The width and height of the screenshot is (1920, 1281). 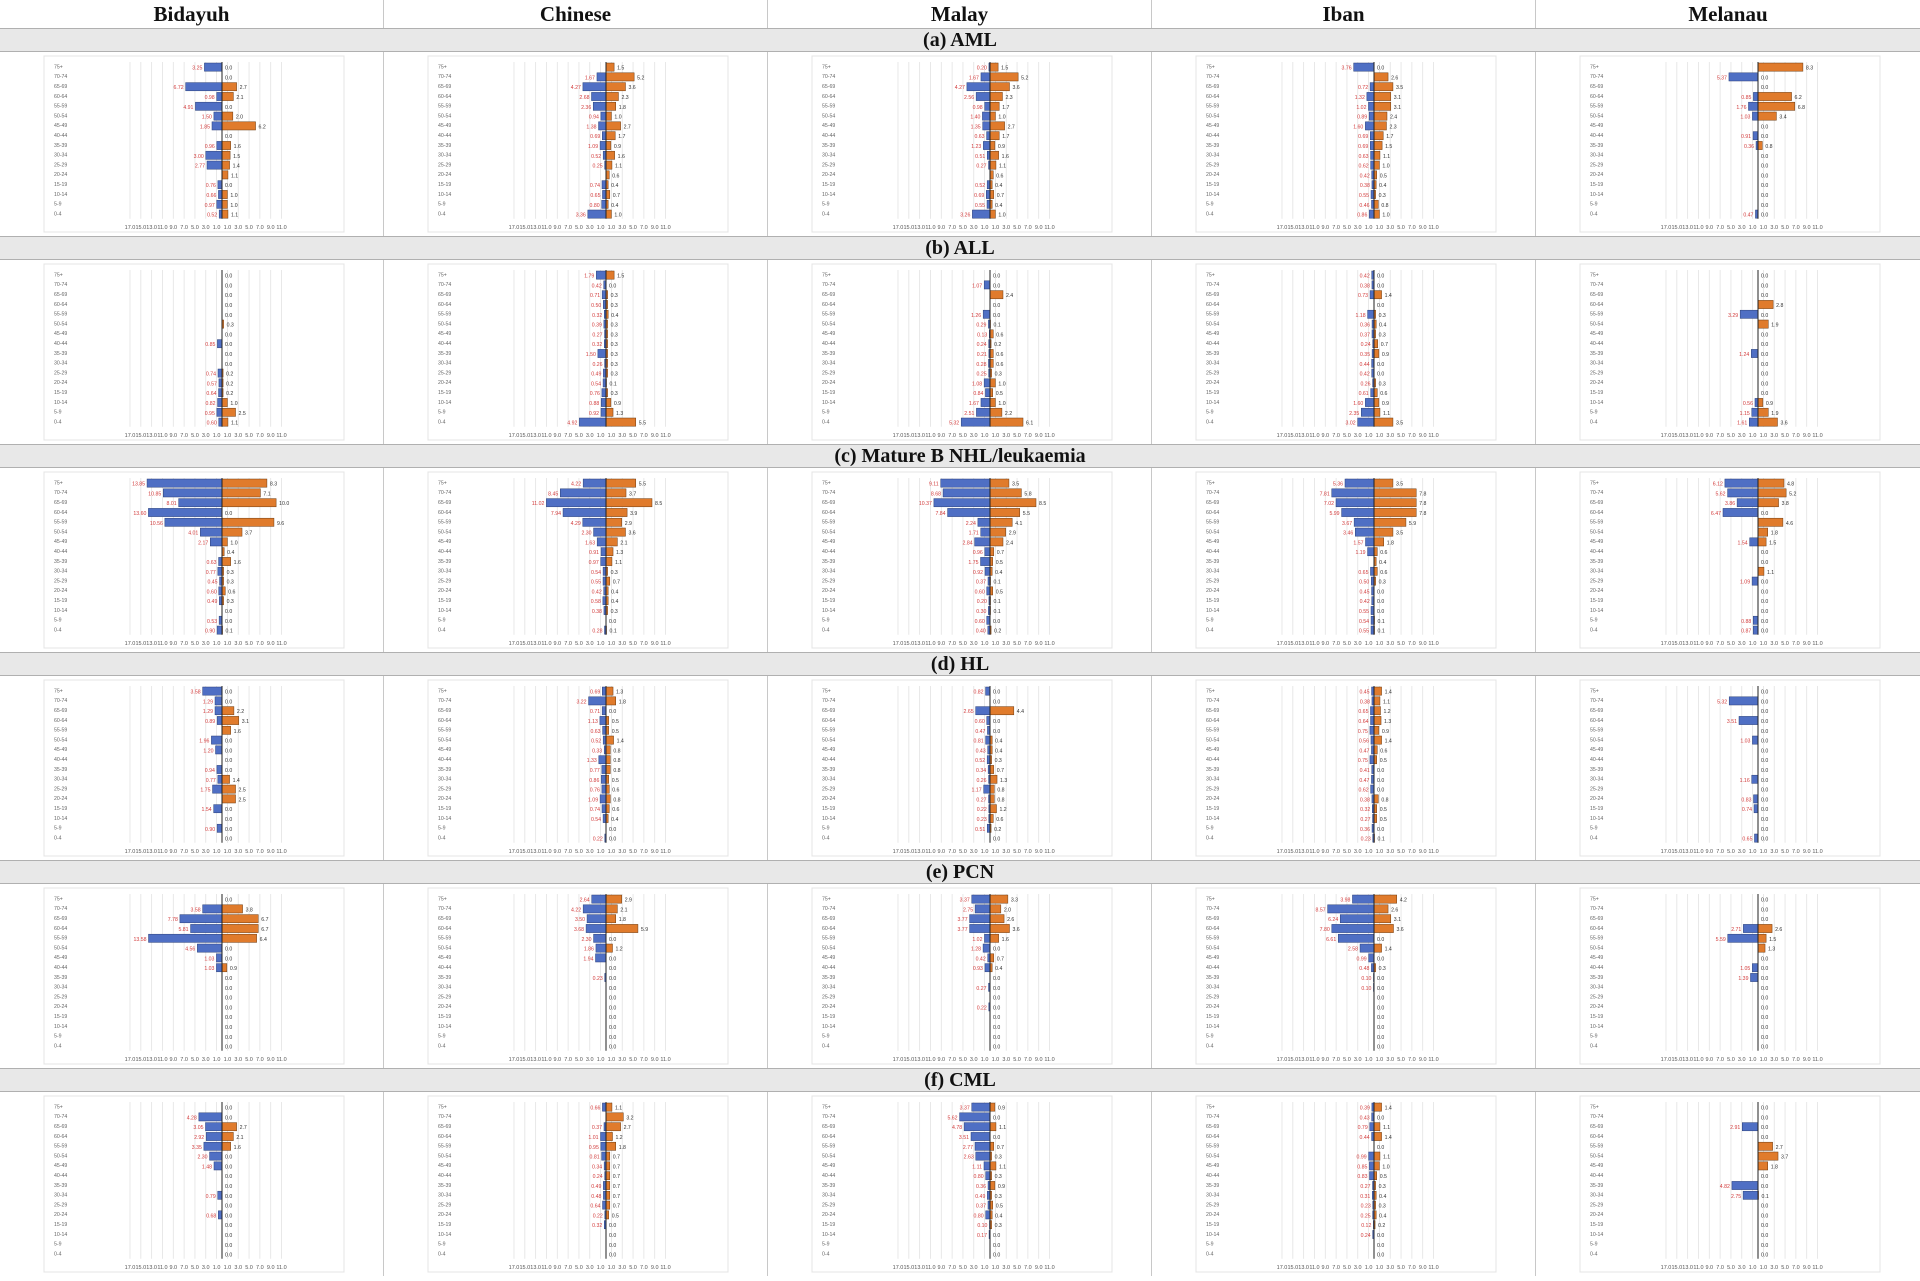 What do you see at coordinates (997, 602) in the screenshot?
I see `bar-right-label: 0.1` at bounding box center [997, 602].